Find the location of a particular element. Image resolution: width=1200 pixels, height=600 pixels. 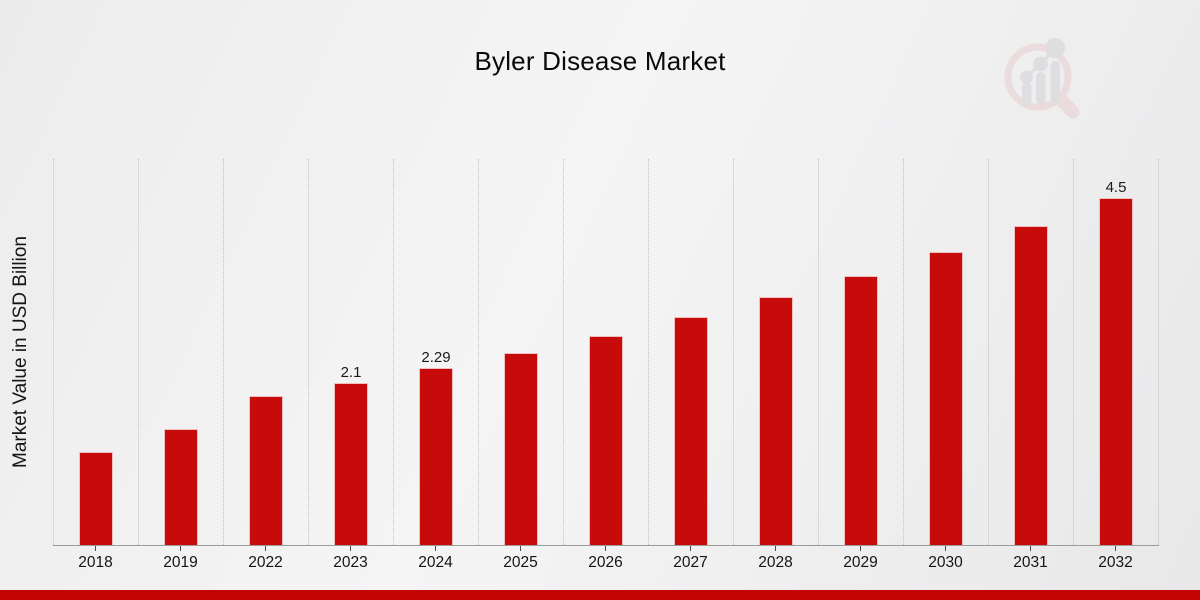

x-axis-year-label: 2027 is located at coordinates (690, 562).